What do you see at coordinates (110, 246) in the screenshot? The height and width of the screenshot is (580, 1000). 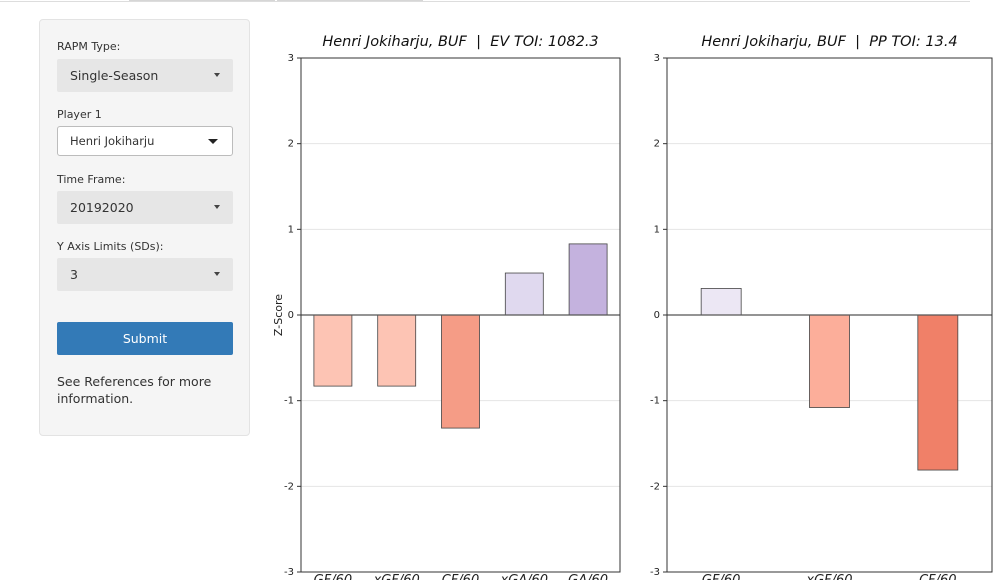 I see `y-limits-label: Y Axis Limits (SDs):` at bounding box center [110, 246].